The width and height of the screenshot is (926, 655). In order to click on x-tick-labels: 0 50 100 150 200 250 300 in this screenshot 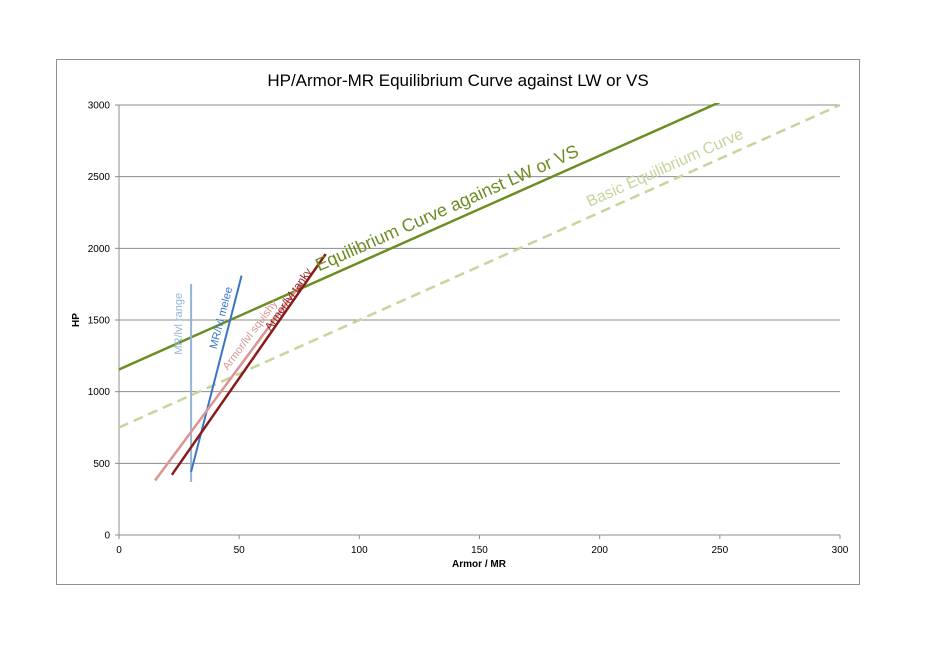, I will do `click(482, 550)`.